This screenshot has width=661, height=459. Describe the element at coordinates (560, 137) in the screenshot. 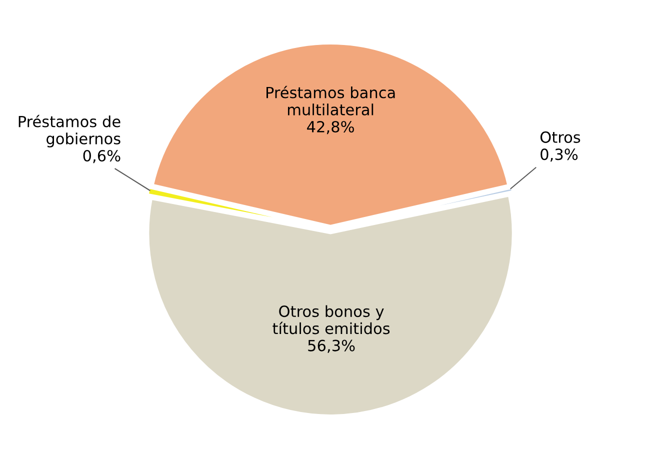

I see `slice-label: Otros` at that location.